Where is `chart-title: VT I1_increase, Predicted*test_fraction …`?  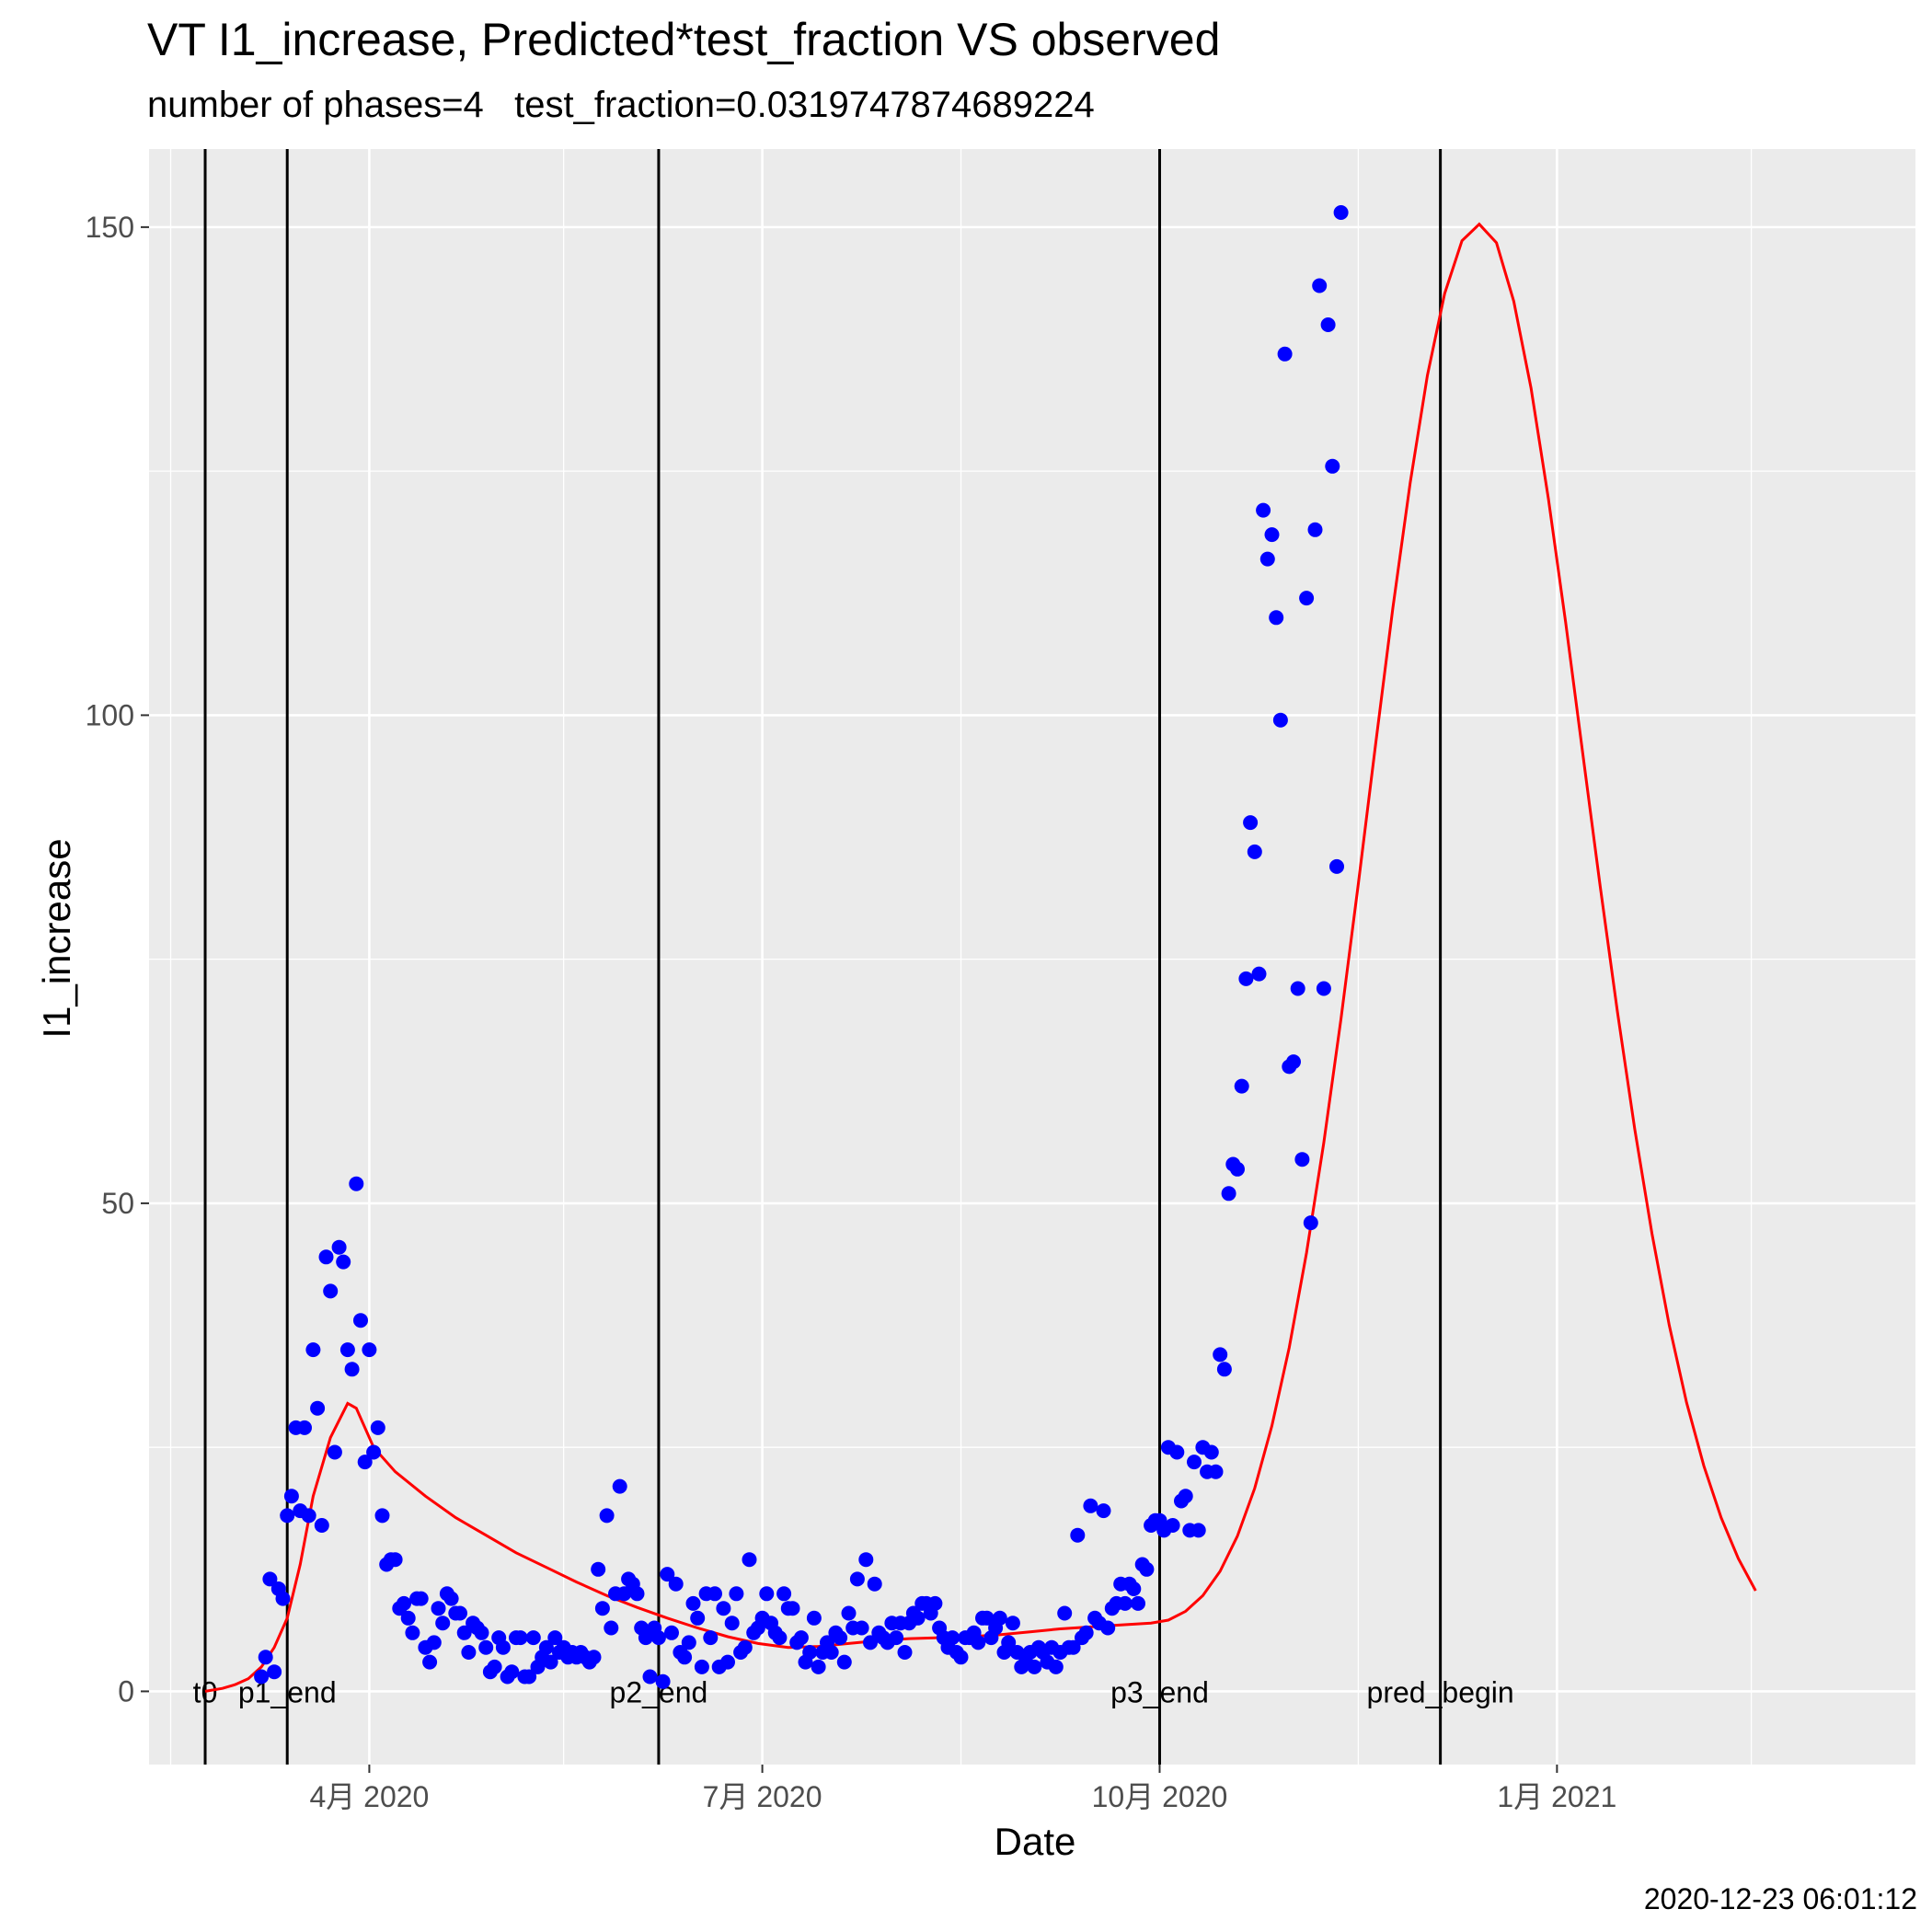
chart-title: VT I1_increase, Predicted*test_fraction … is located at coordinates (684, 39).